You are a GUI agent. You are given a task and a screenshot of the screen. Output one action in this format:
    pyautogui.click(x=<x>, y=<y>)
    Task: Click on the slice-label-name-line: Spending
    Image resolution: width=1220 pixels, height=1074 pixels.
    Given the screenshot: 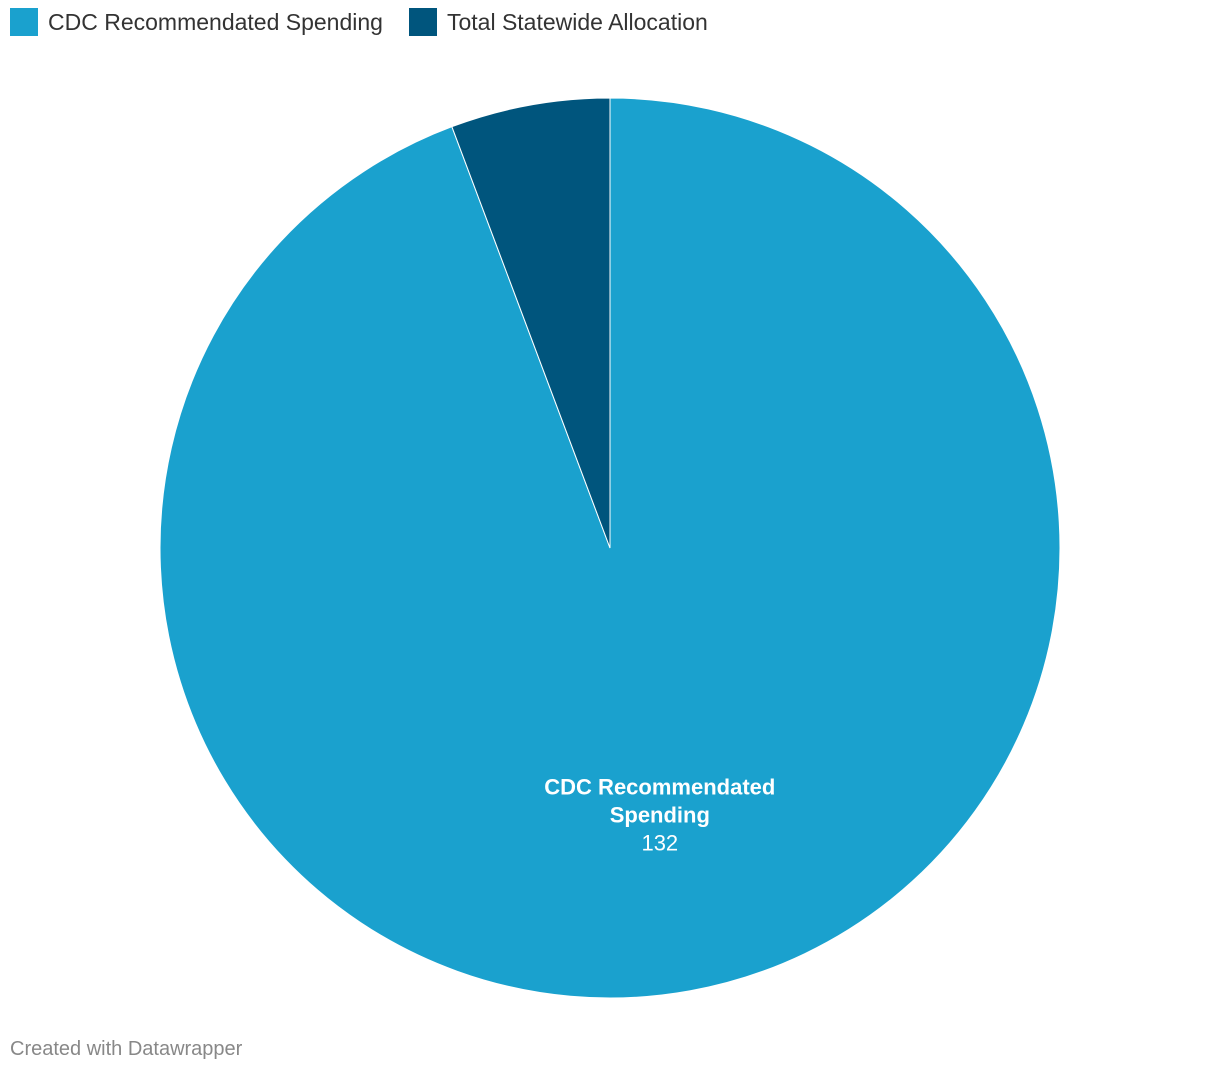 What is the action you would take?
    pyautogui.click(x=660, y=815)
    